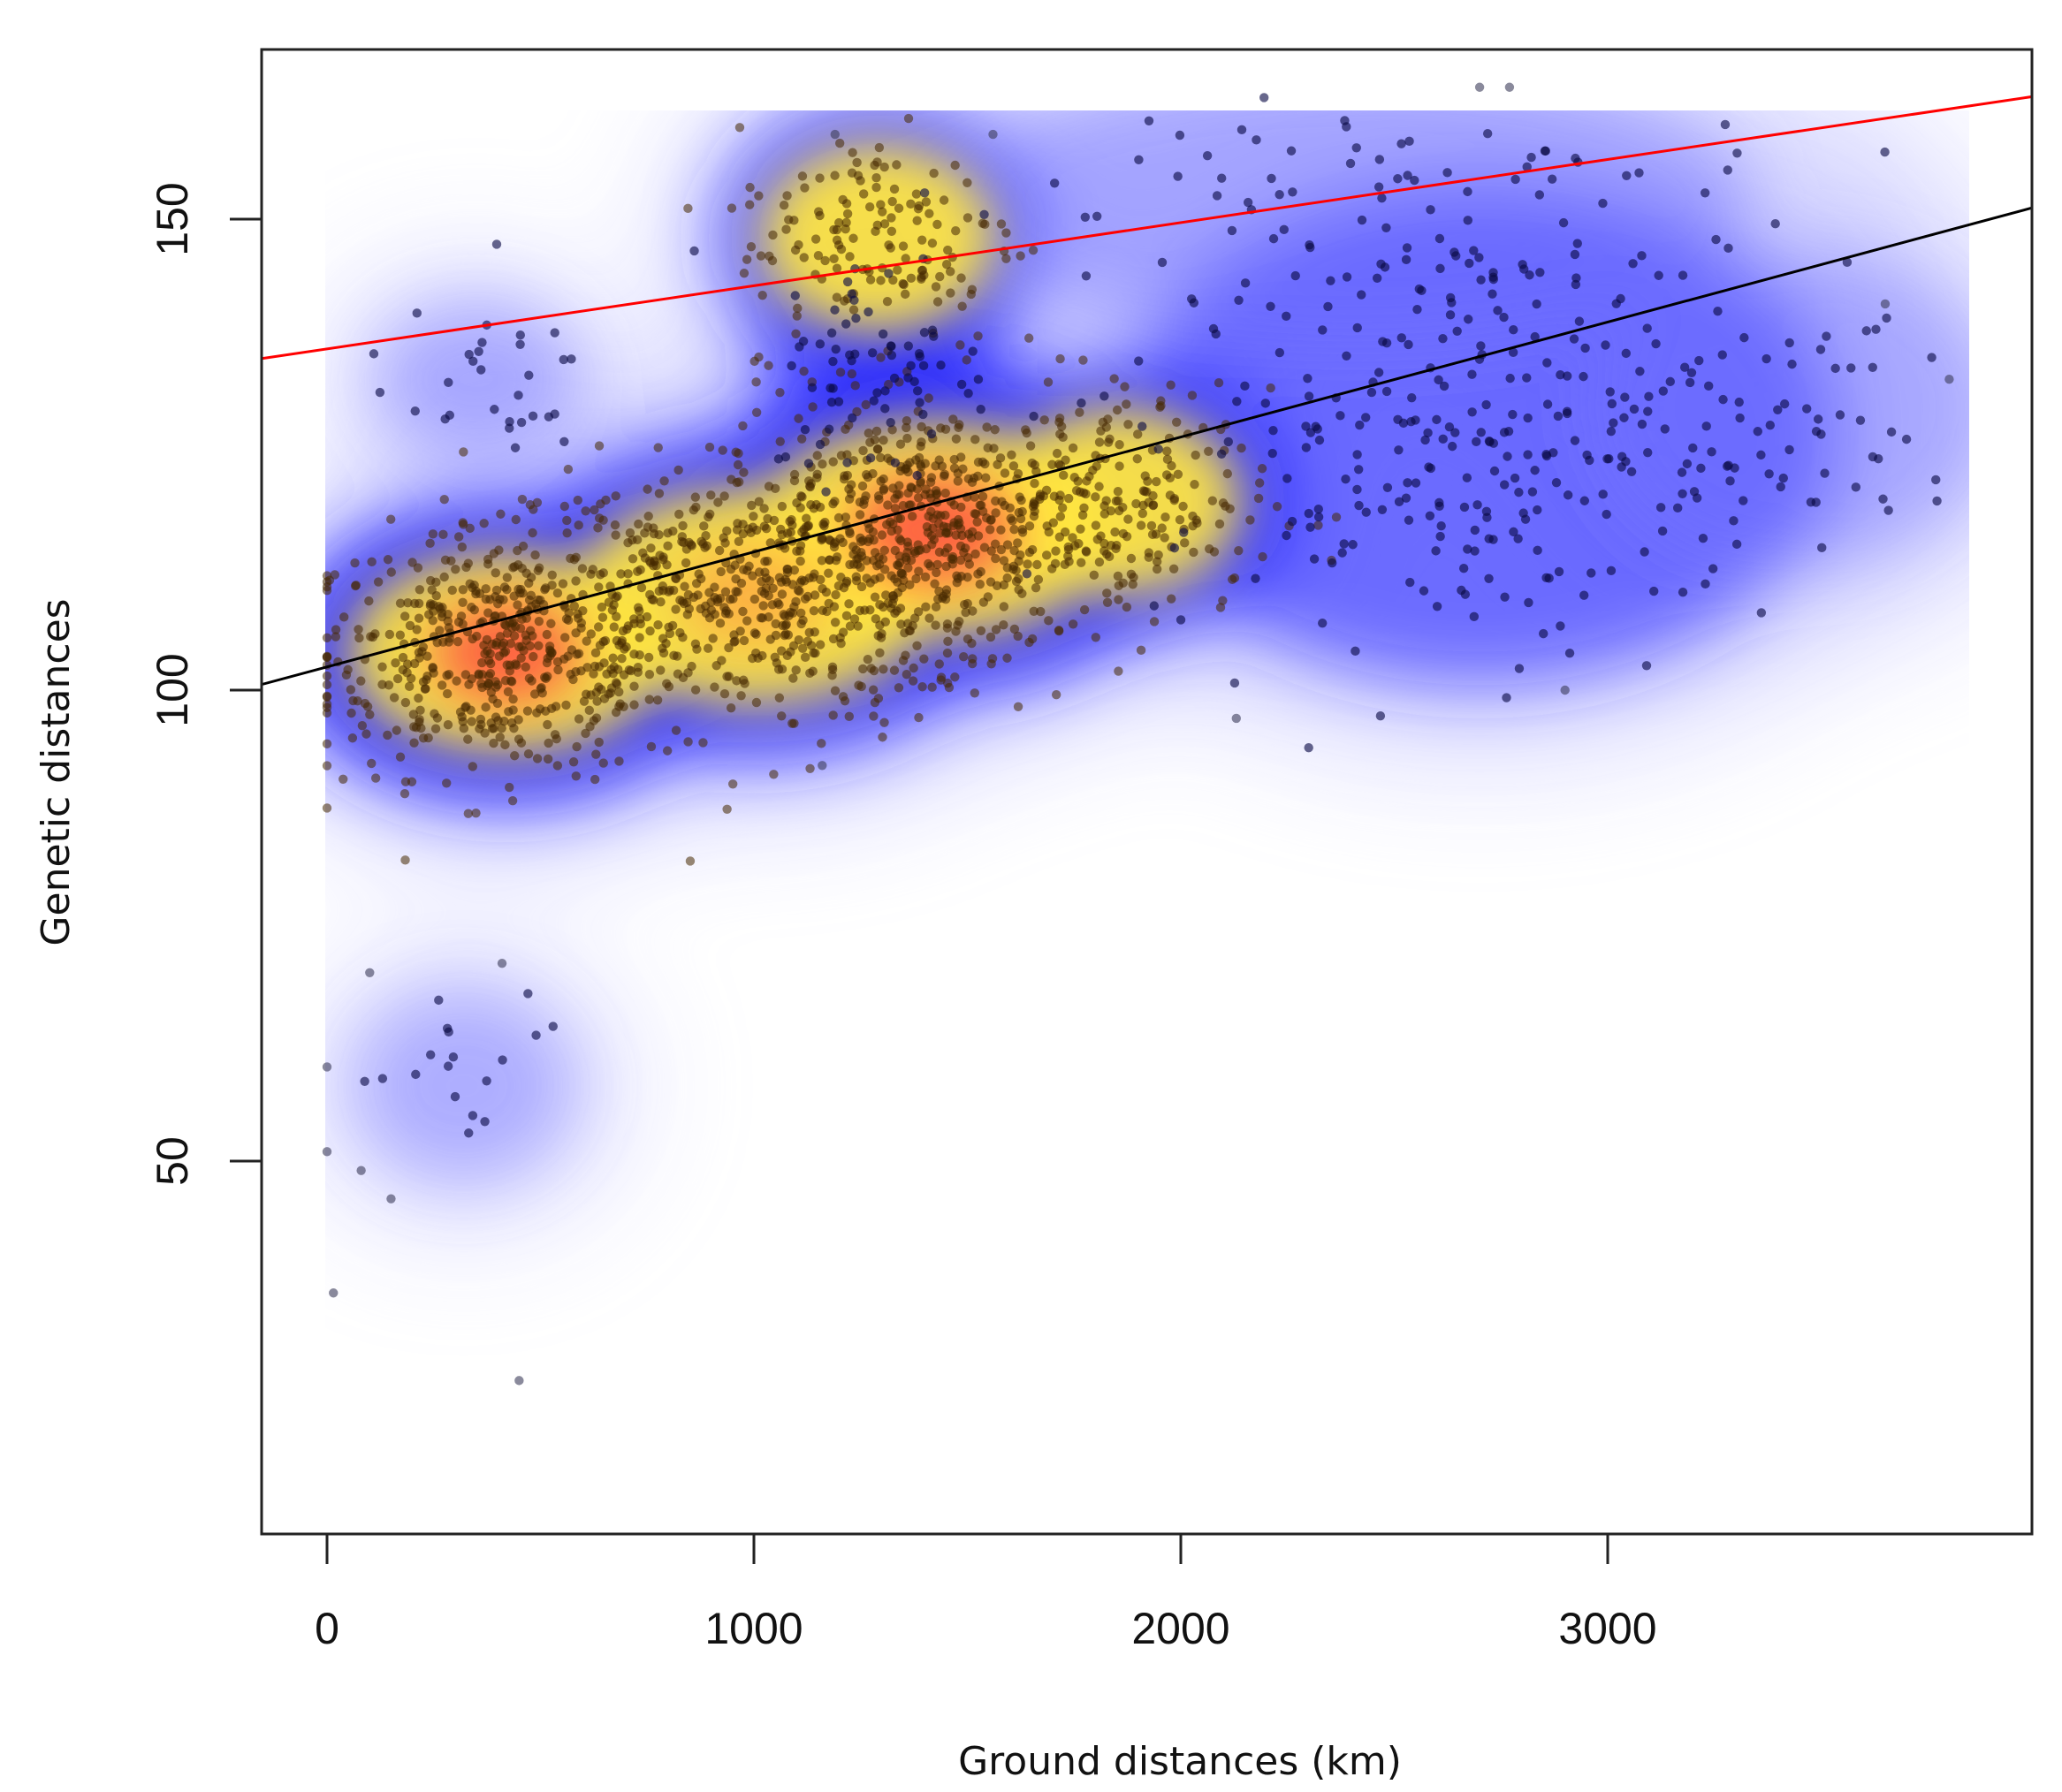 The width and height of the screenshot is (2062, 1792). What do you see at coordinates (1180, 1761) in the screenshot?
I see `x-axis-title: Ground distances (km)` at bounding box center [1180, 1761].